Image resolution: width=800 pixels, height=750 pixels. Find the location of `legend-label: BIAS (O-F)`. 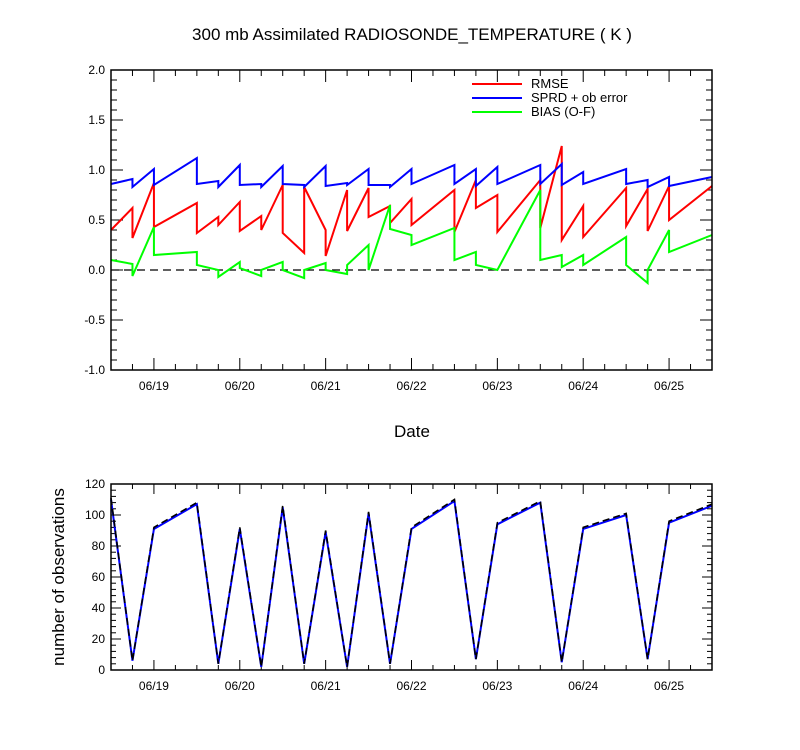

legend-label: BIAS (O-F) is located at coordinates (563, 111).